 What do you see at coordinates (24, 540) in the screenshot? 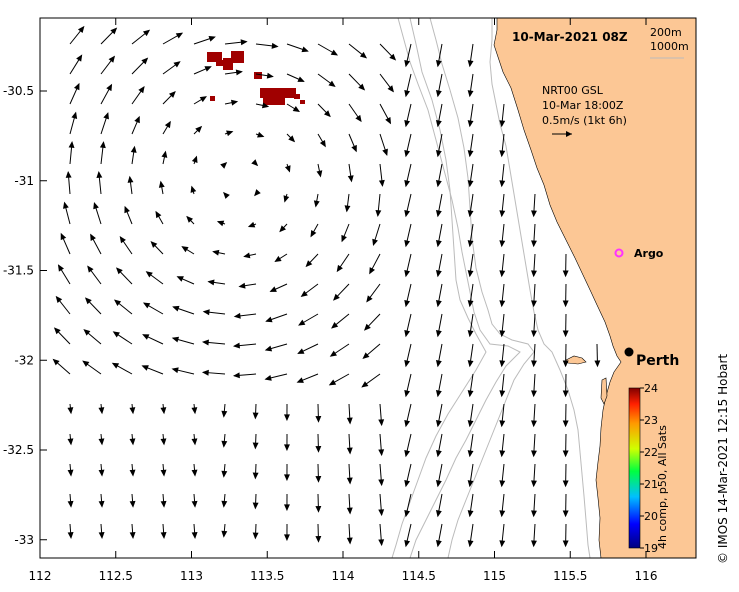
I see `y-tick-label: -33` at bounding box center [24, 540].